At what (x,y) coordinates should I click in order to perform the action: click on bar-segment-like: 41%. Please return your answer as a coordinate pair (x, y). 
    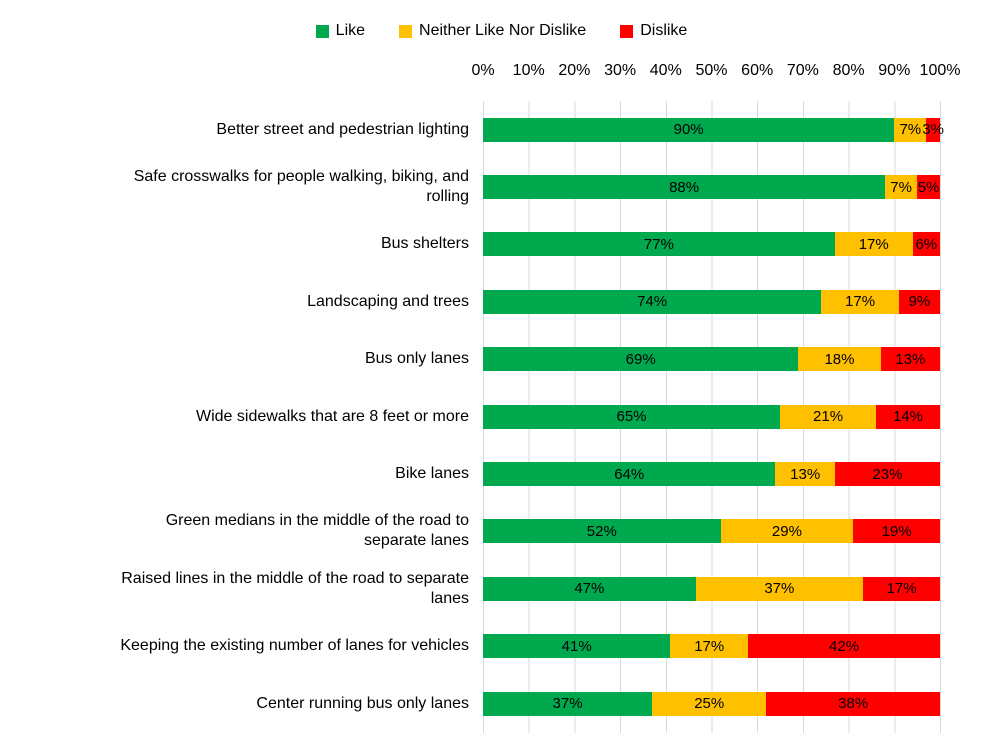
    Looking at the image, I should click on (577, 646).